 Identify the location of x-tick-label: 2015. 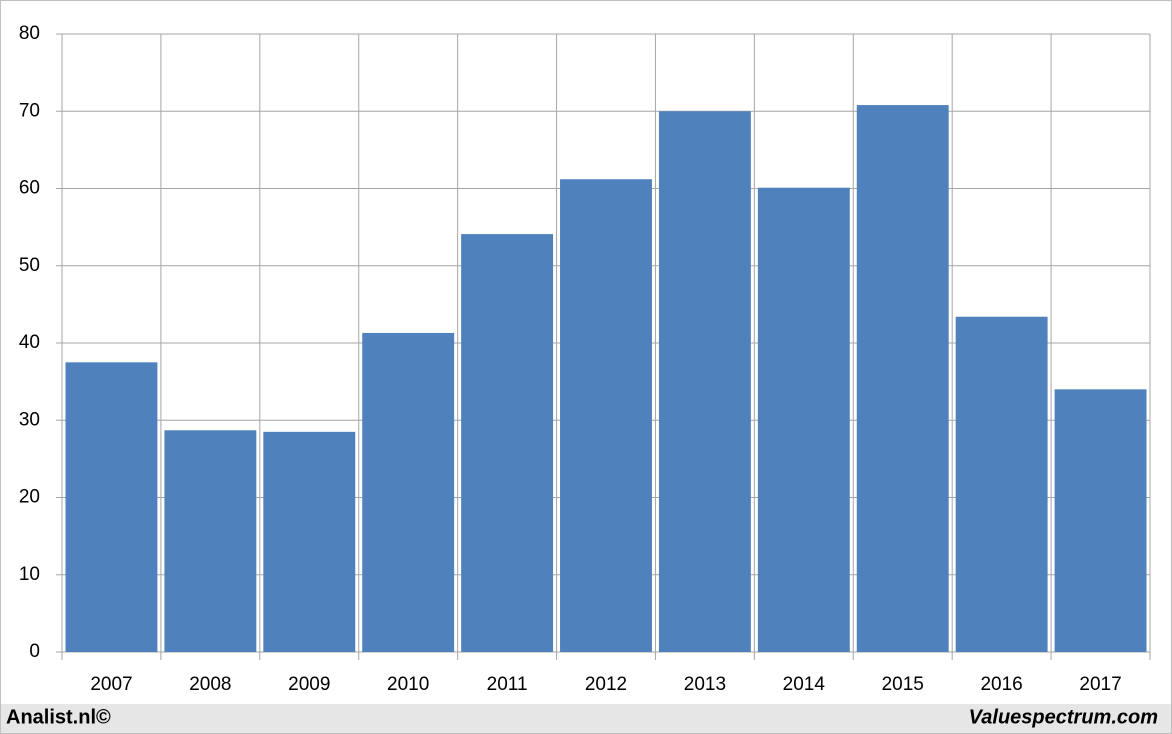
(903, 684).